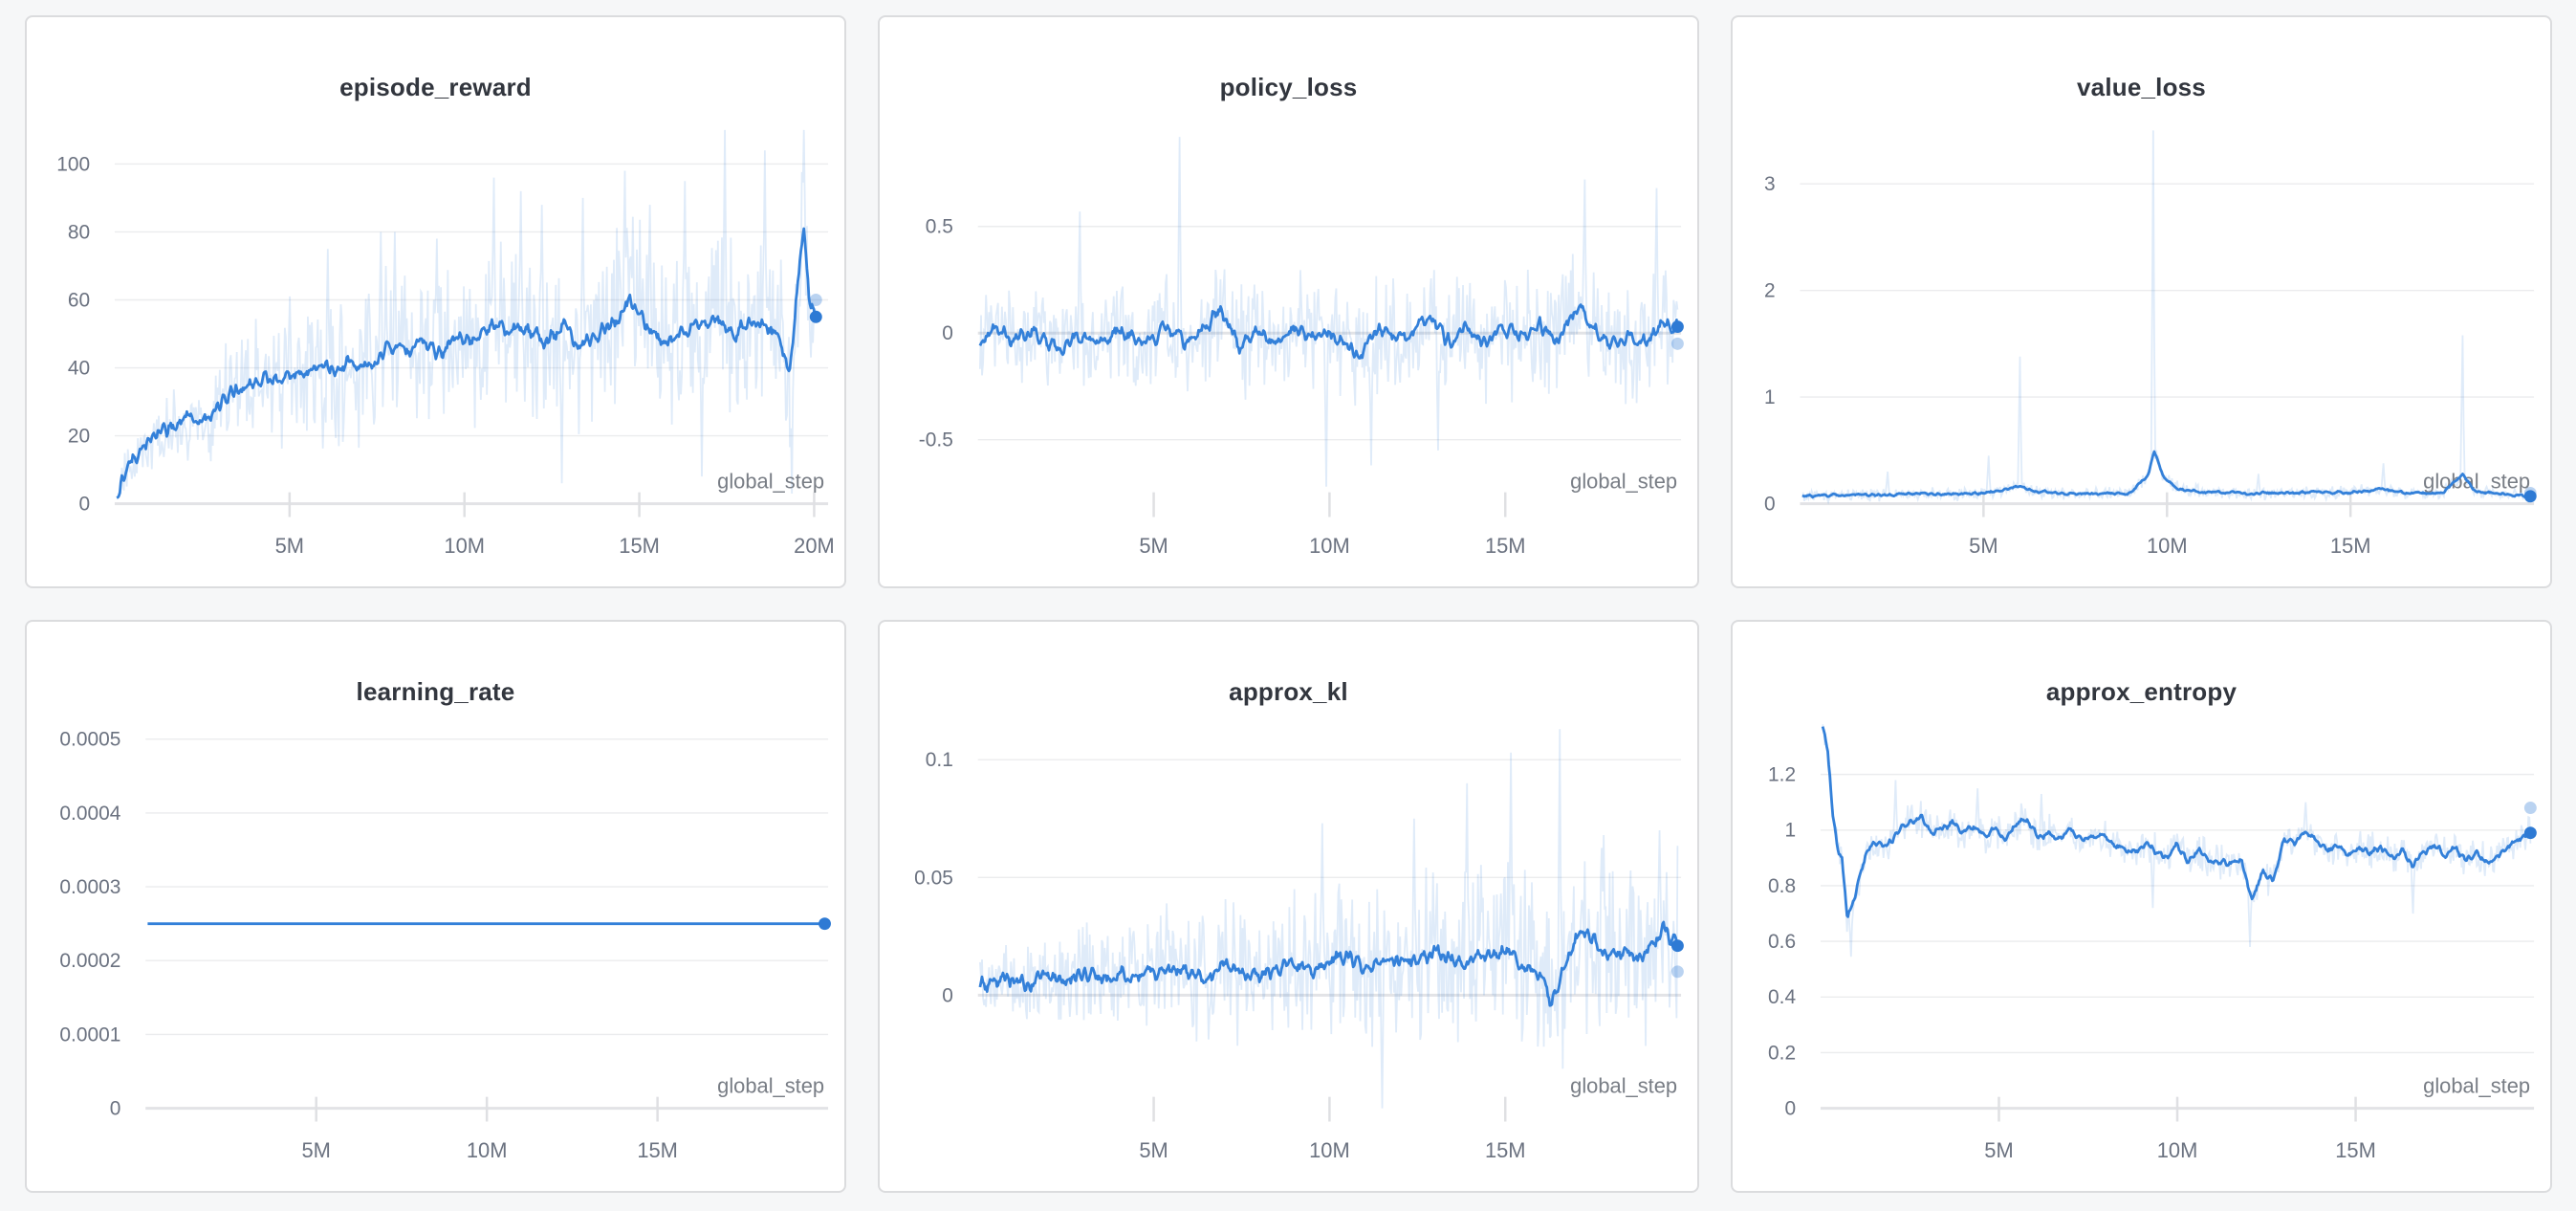  What do you see at coordinates (939, 760) in the screenshot?
I see `svg-text: 0.1` at bounding box center [939, 760].